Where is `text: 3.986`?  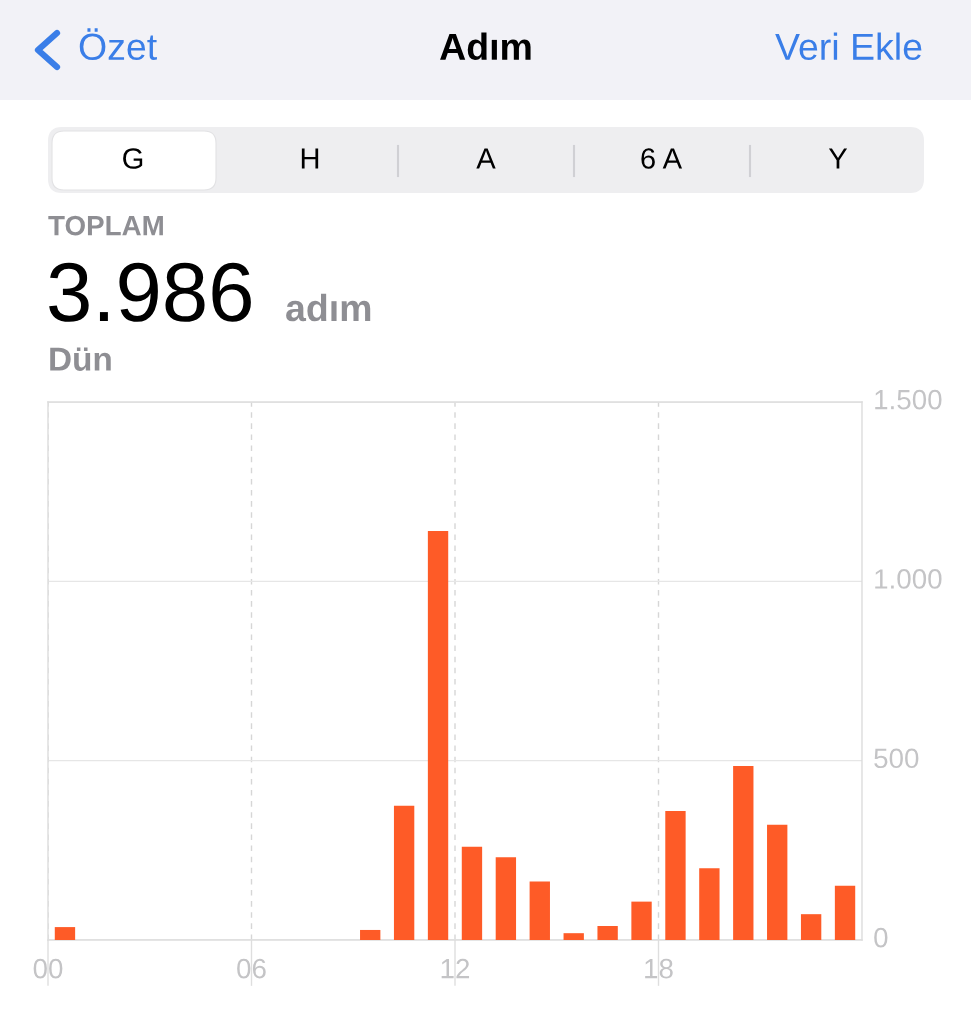 text: 3.986 is located at coordinates (150, 292).